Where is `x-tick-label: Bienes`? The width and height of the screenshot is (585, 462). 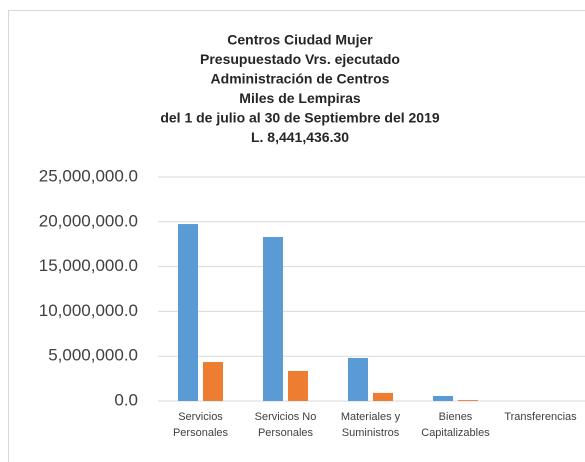 x-tick-label: Bienes is located at coordinates (456, 417).